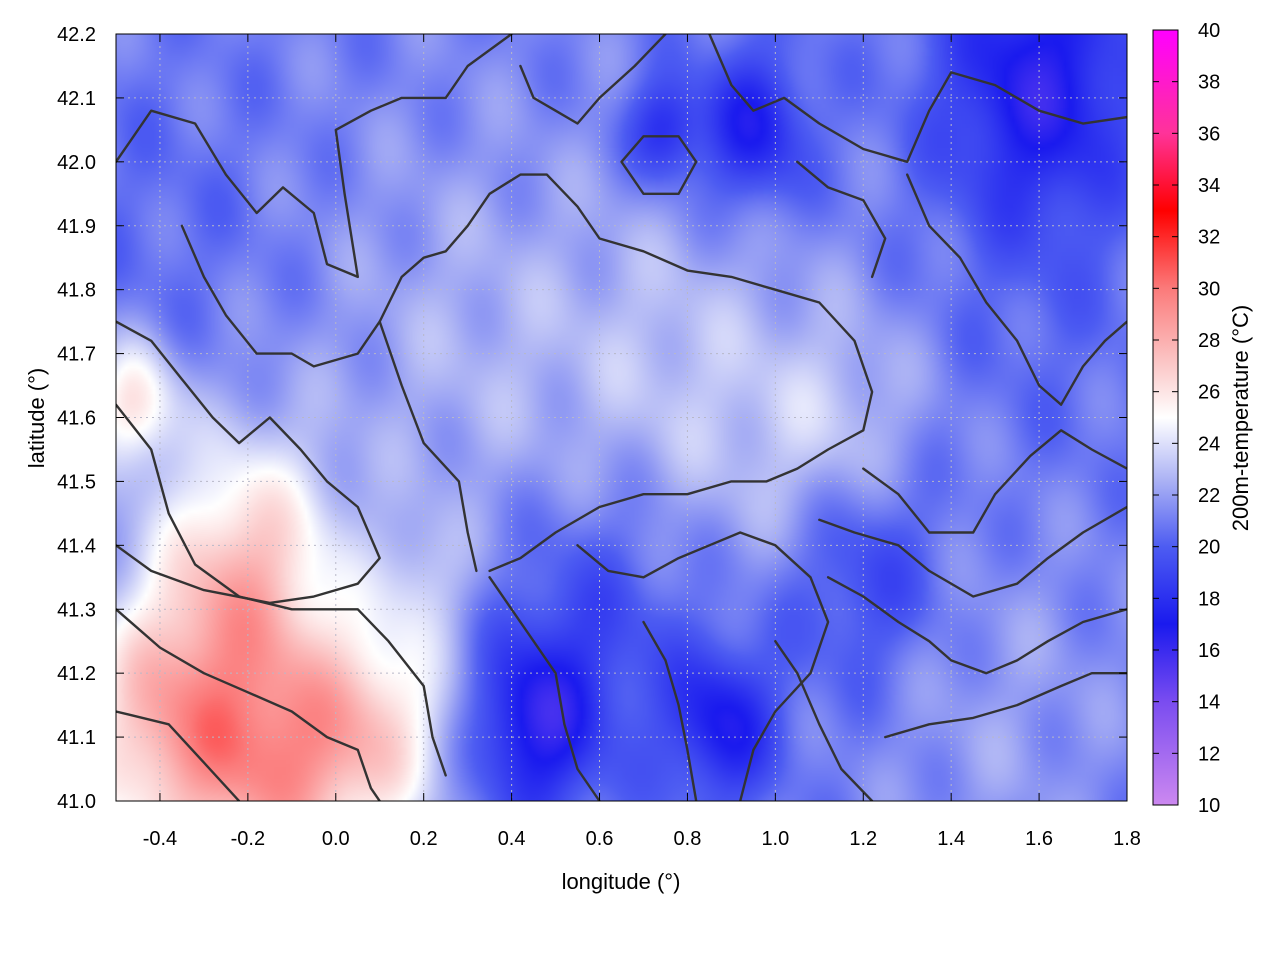 The width and height of the screenshot is (1280, 960). What do you see at coordinates (76, 99) in the screenshot?
I see `y-tick-label: 42.1` at bounding box center [76, 99].